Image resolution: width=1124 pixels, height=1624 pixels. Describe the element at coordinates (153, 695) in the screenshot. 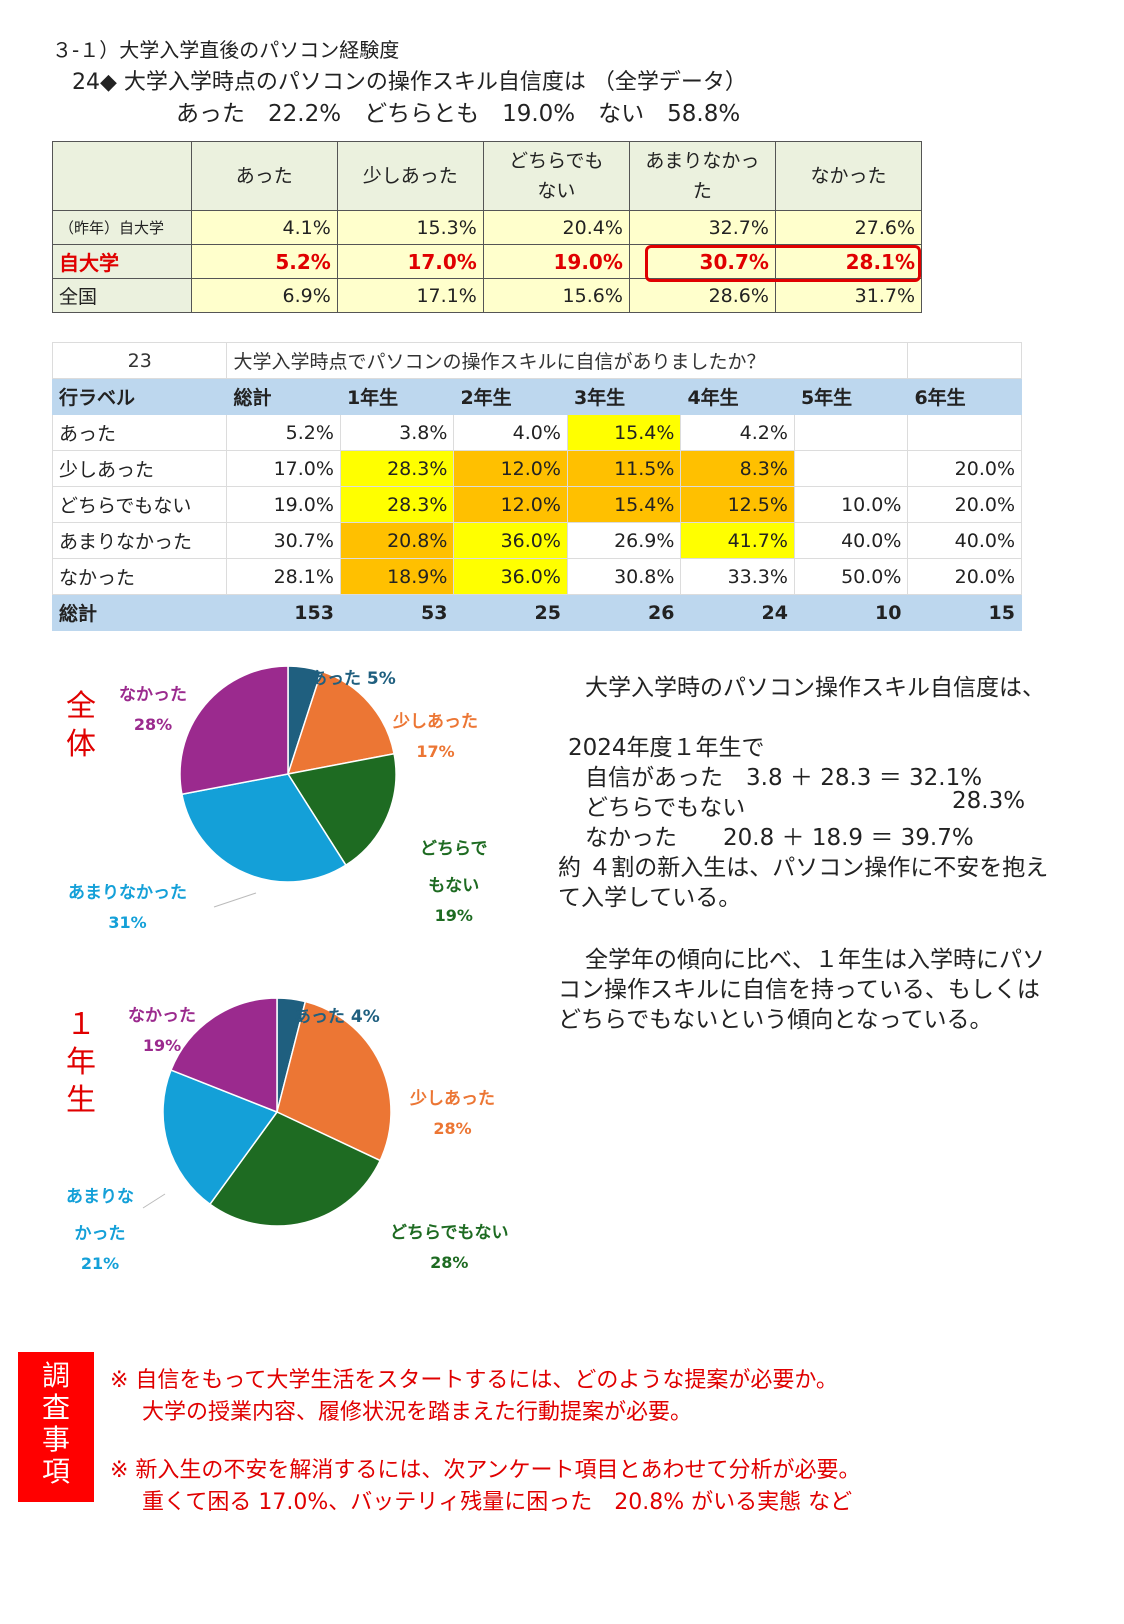

I see `pie-label-text: なかった` at that location.